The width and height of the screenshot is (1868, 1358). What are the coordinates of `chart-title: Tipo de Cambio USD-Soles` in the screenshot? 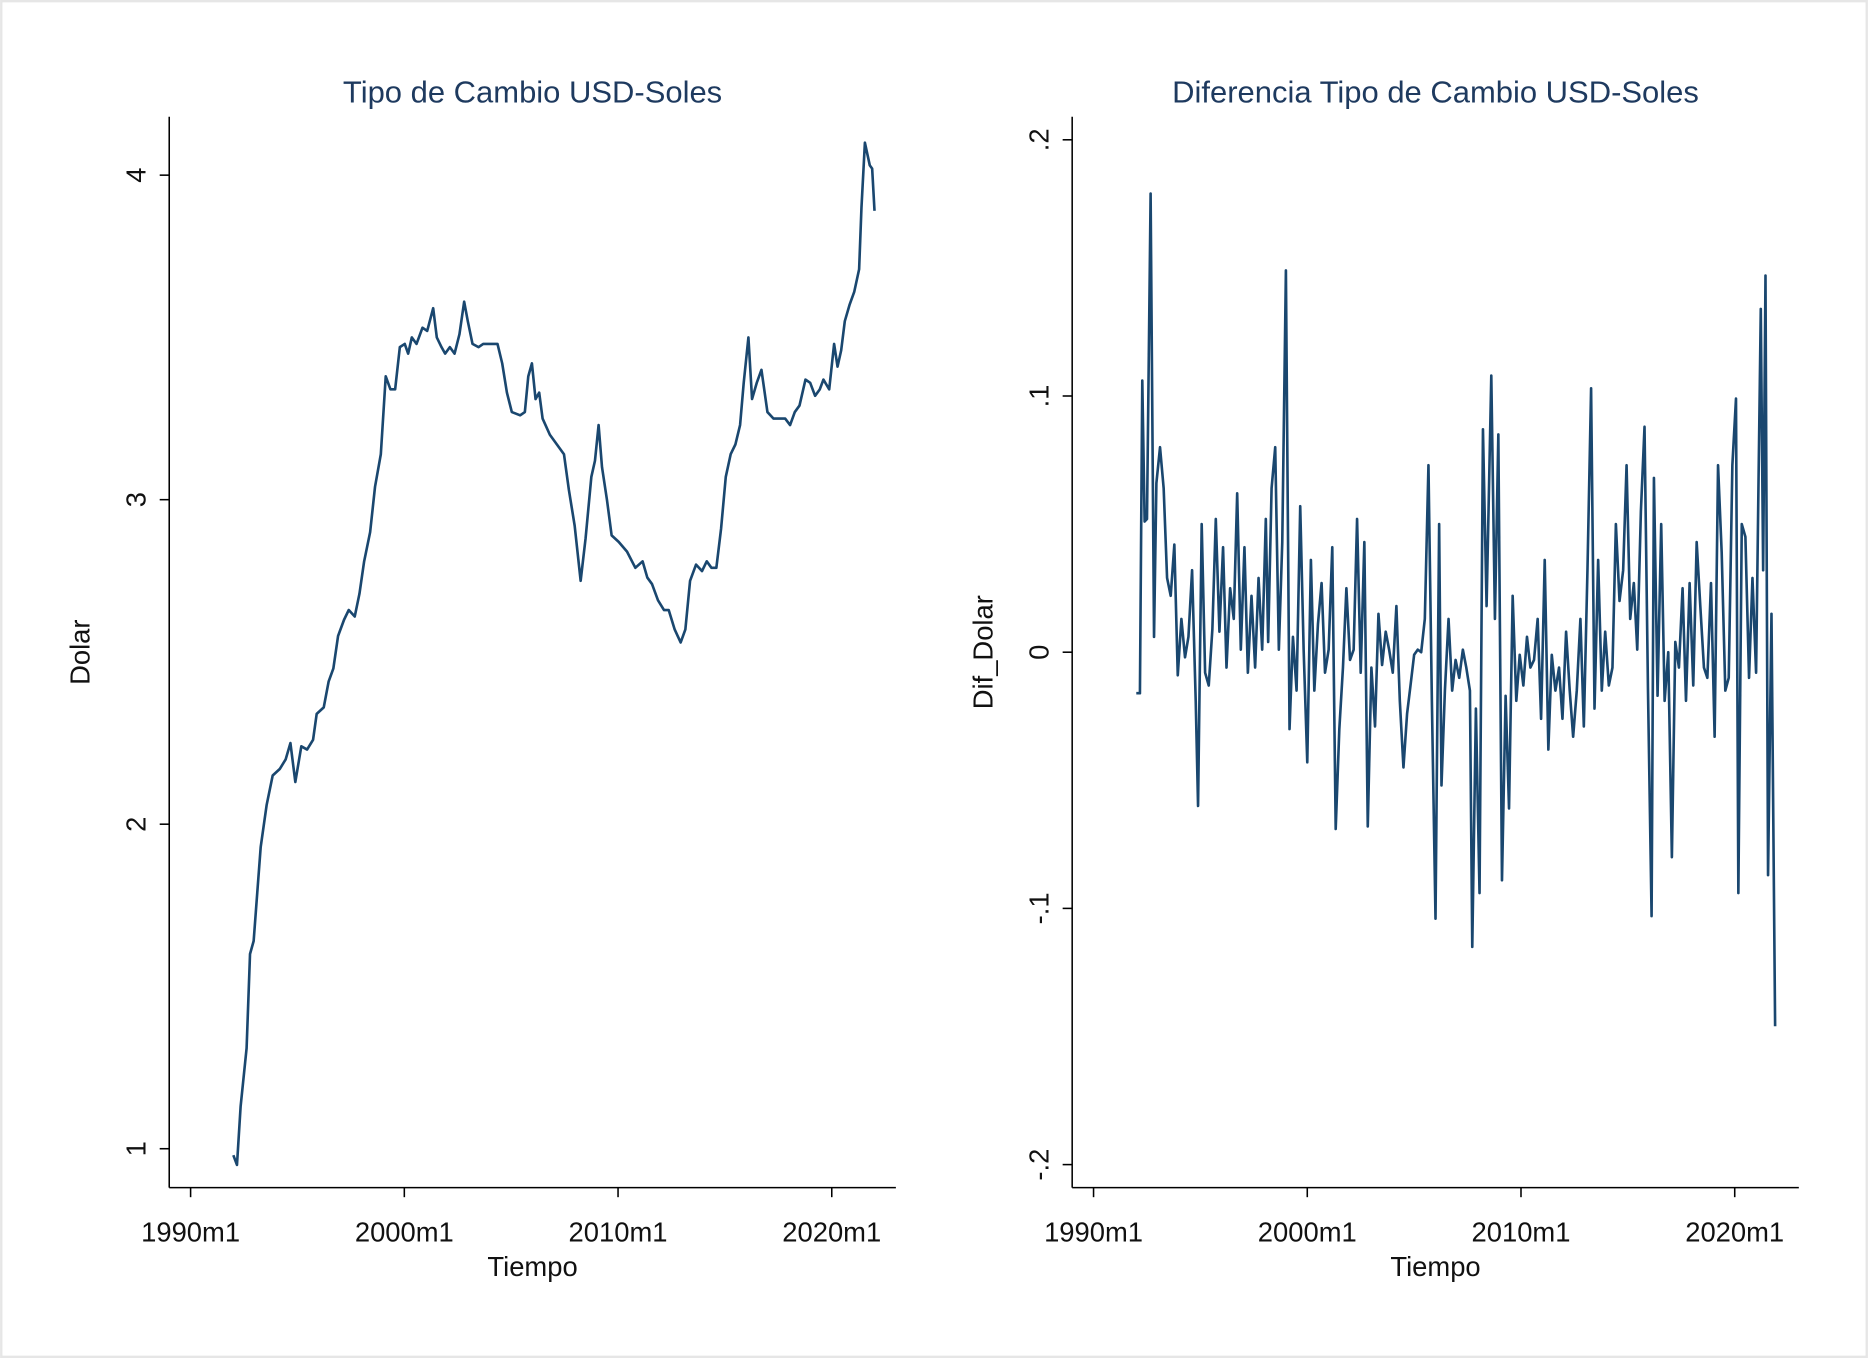 It's located at (532, 91).